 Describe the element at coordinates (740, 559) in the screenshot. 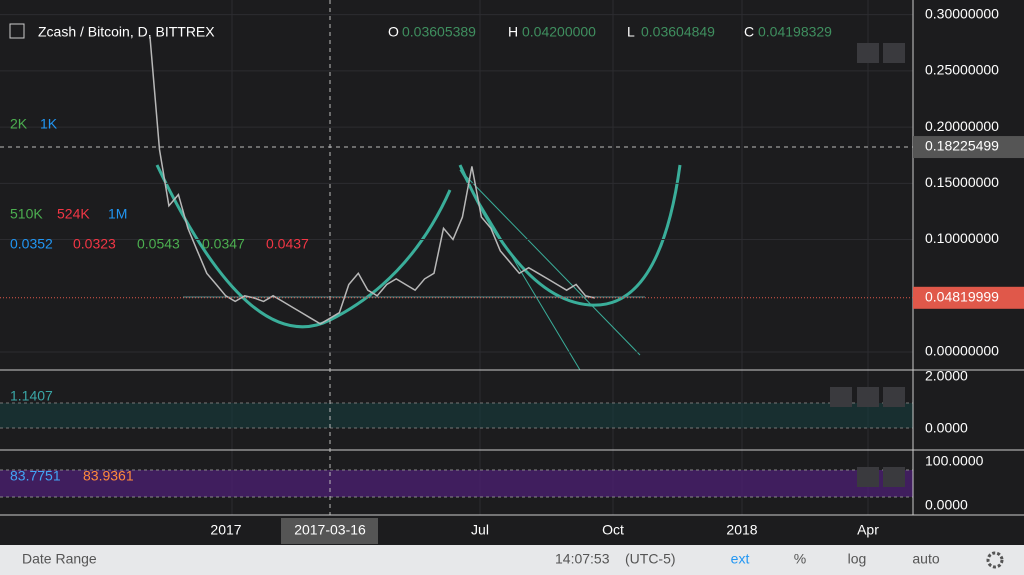

I see `toggle: ext` at that location.